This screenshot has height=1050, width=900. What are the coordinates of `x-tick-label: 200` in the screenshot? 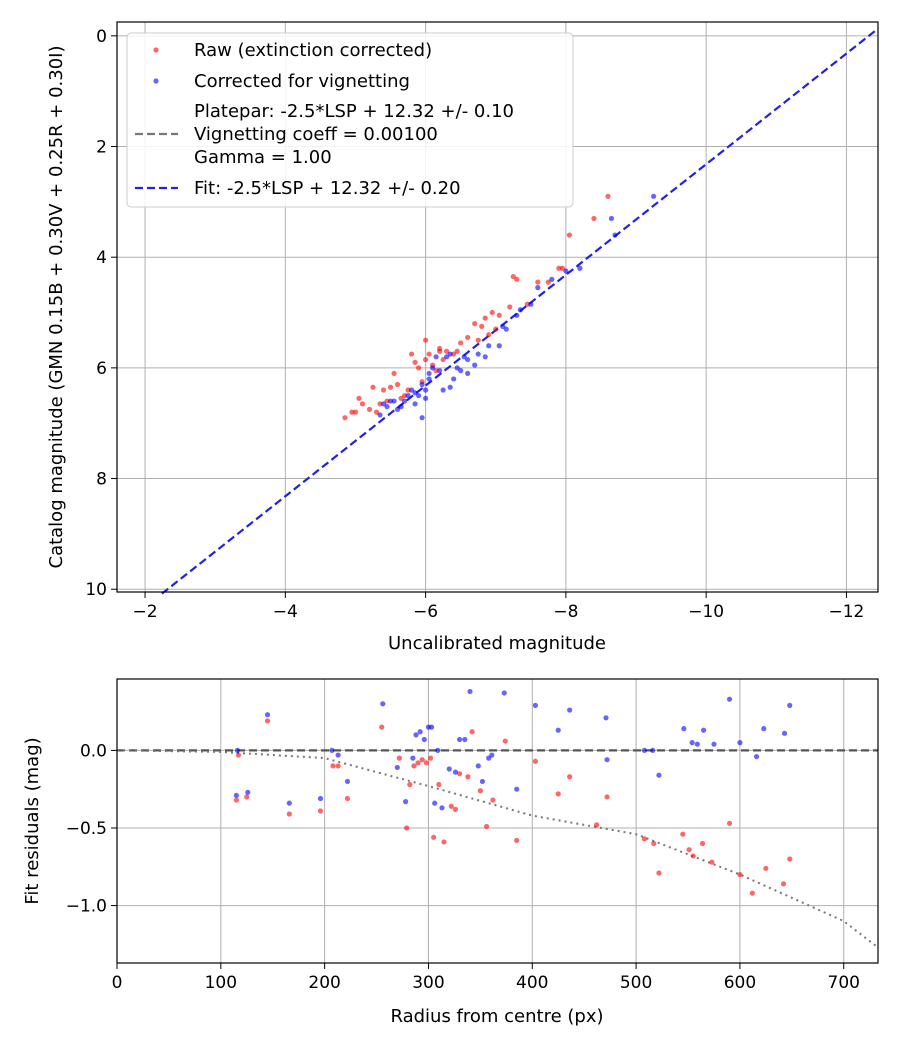 It's located at (324, 983).